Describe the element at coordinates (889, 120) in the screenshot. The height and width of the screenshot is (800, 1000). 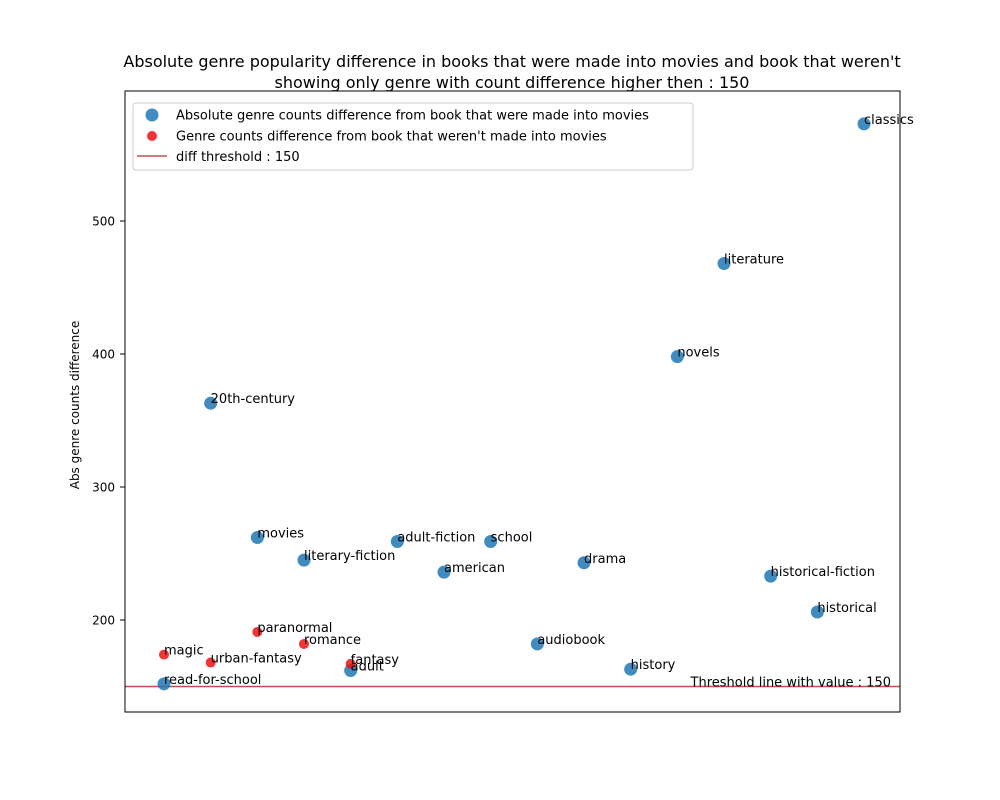
I see `point-label: classics` at that location.